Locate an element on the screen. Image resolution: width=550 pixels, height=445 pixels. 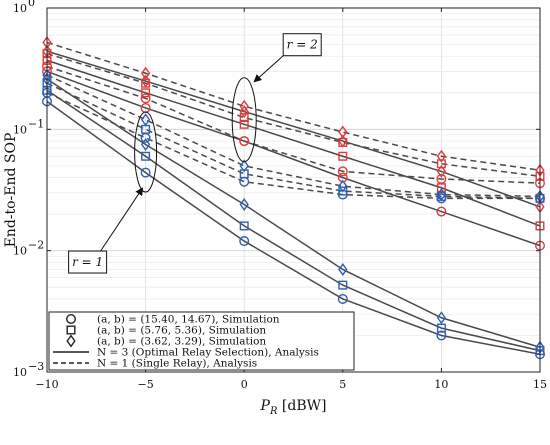
annotation-label: r = 2 is located at coordinates (302, 45).